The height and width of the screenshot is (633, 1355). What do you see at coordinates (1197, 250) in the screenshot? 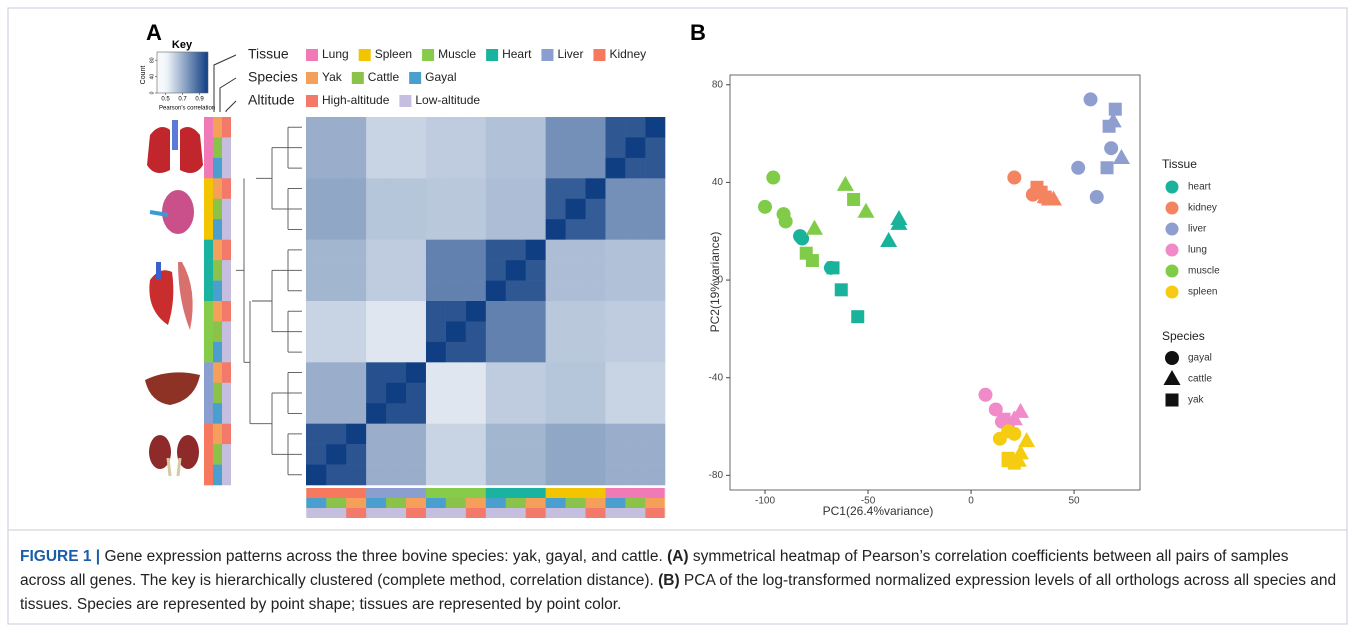
I see `legend-label: lung` at bounding box center [1197, 250].